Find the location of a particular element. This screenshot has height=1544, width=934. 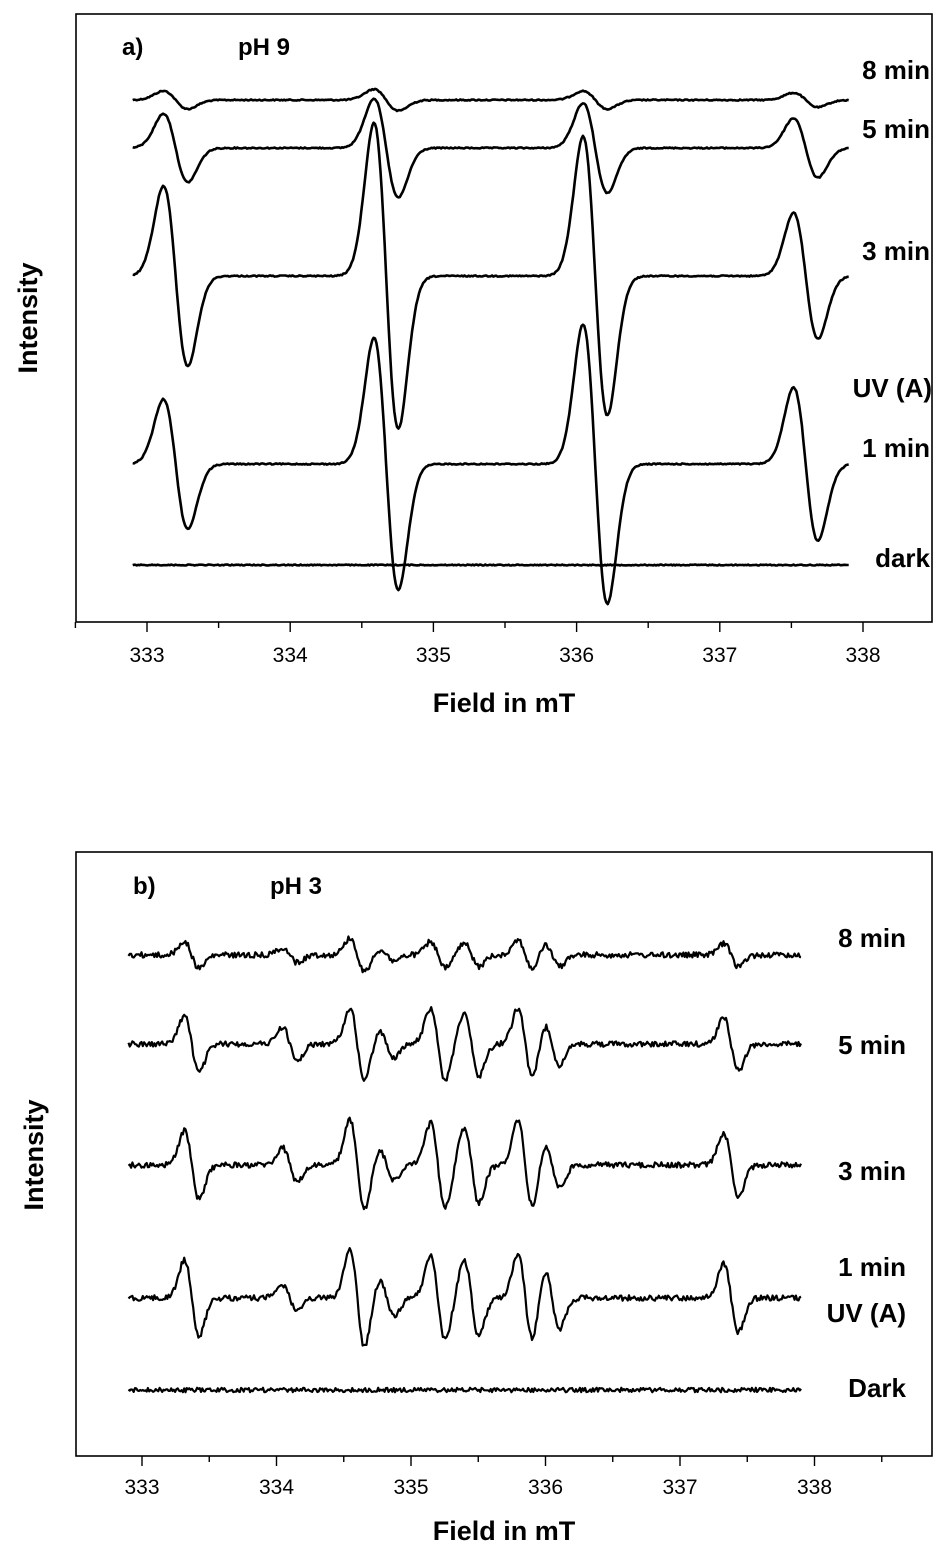

panel-b-uv-annotation: UV (A) is located at coordinates (866, 1313).